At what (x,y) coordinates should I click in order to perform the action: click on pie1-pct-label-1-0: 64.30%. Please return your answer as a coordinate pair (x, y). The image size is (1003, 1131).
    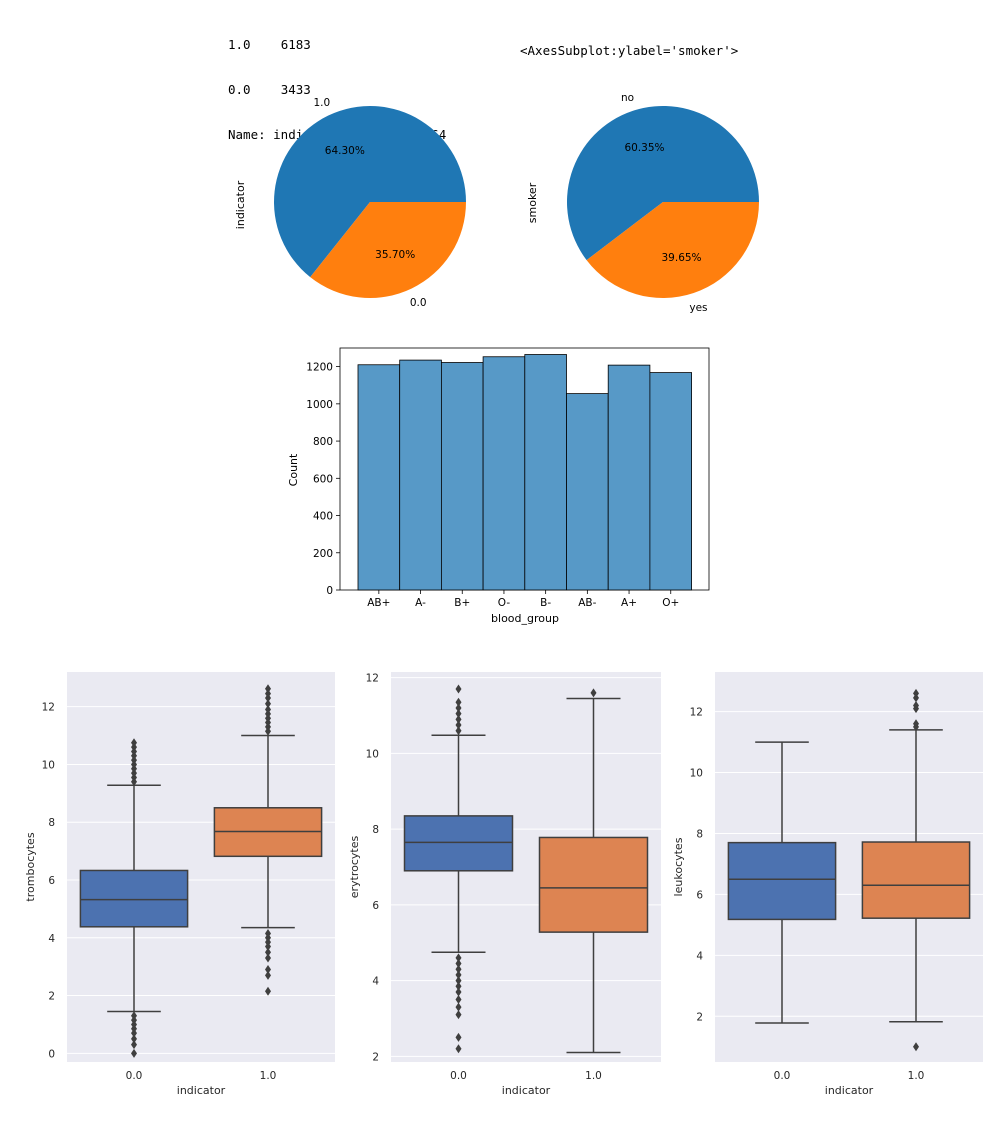
    Looking at the image, I should click on (345, 151).